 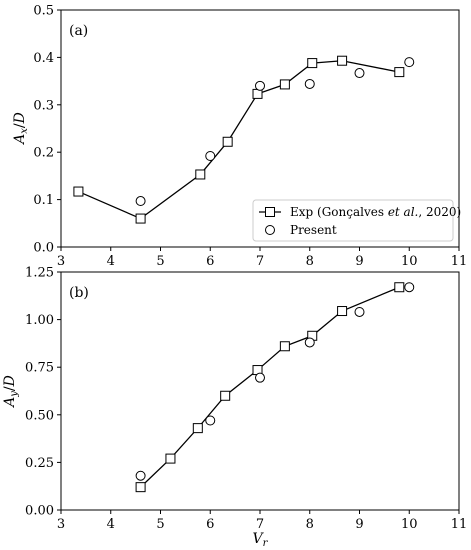 I want to click on panel-b-xlabel: Vr, so click(x=261, y=540).